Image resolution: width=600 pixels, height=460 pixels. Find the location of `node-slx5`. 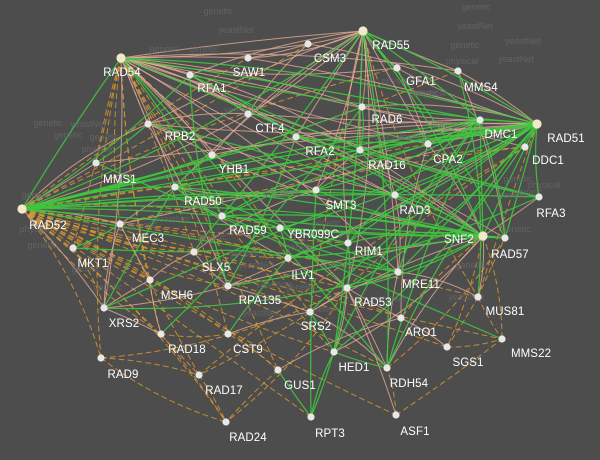

node-slx5 is located at coordinates (194, 252).